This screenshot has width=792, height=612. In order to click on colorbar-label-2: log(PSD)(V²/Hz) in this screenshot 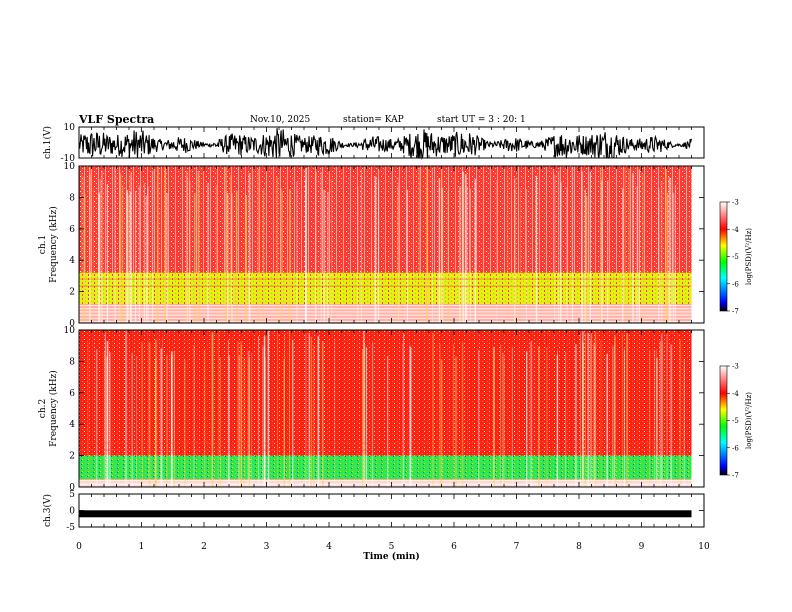, I will do `click(749, 420)`.